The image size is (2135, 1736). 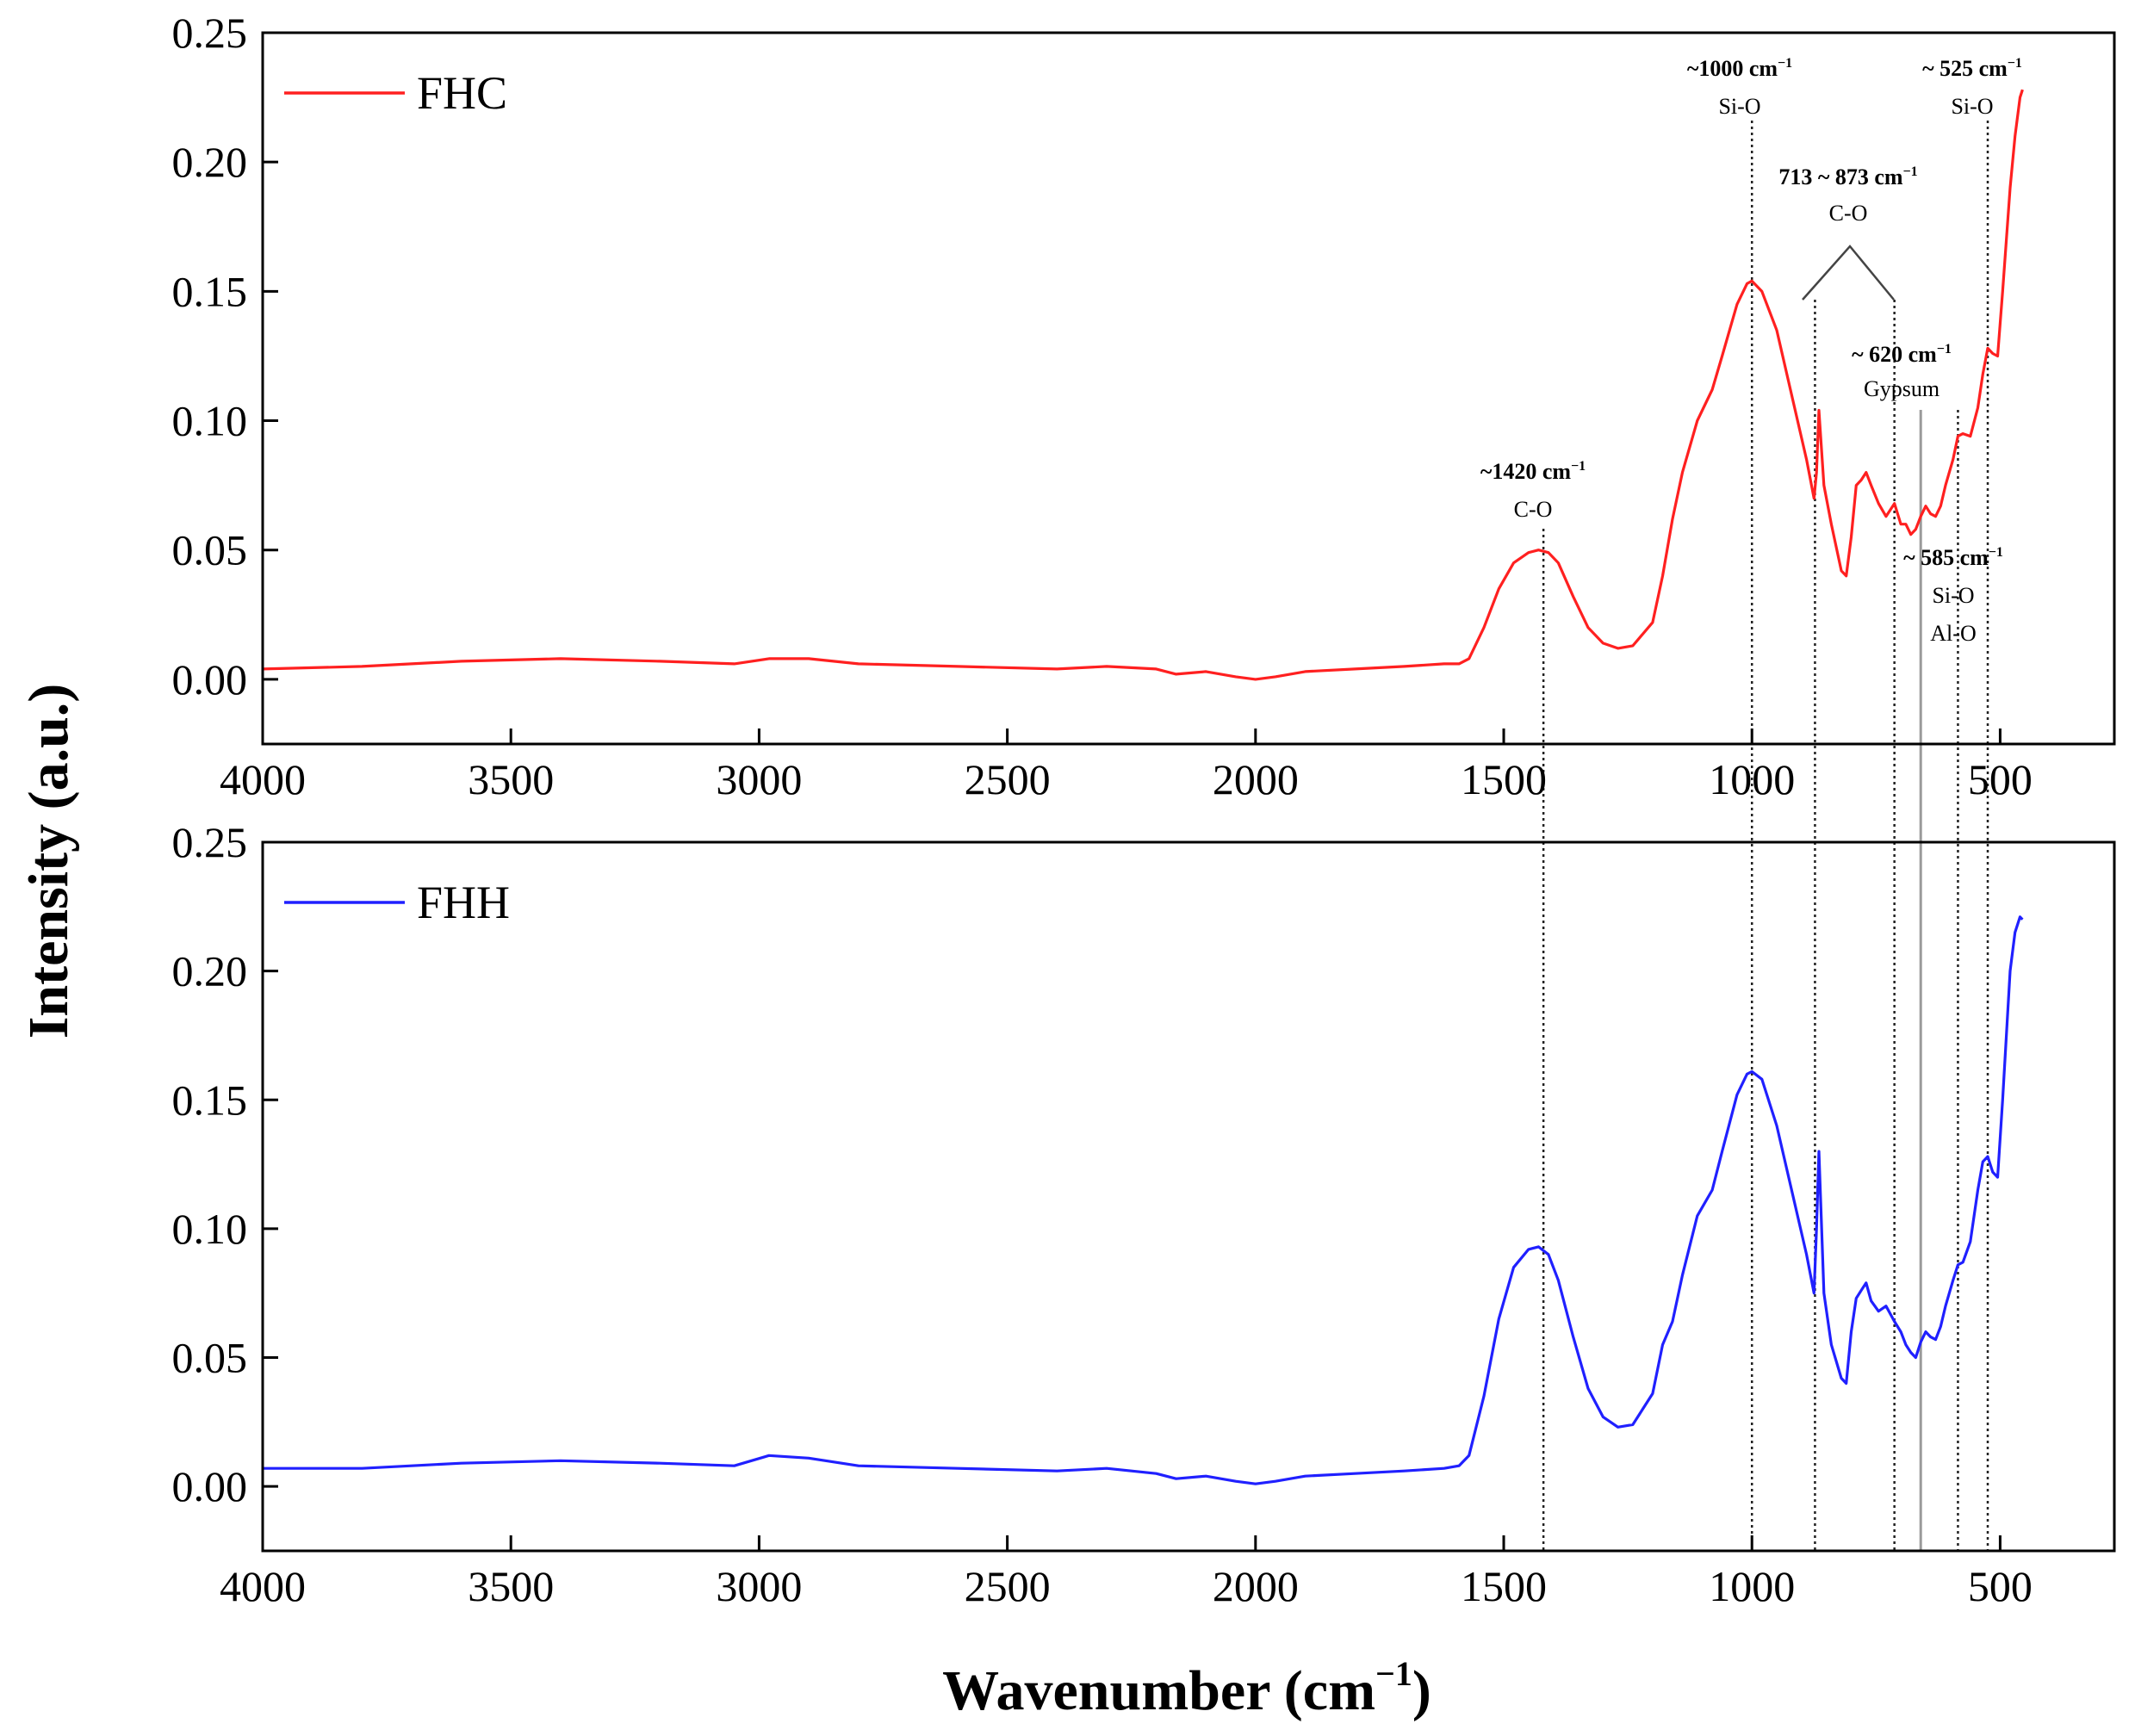 What do you see at coordinates (1533, 510) in the screenshot?
I see `annotation-1420-bond: C-O` at bounding box center [1533, 510].